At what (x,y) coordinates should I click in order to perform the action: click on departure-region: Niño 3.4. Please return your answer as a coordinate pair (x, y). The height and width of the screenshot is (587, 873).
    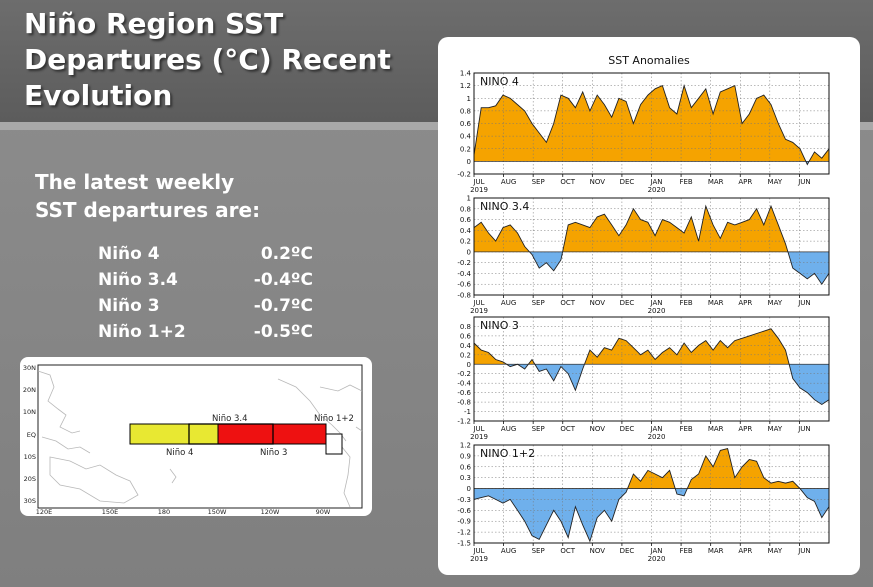
    Looking at the image, I should click on (138, 280).